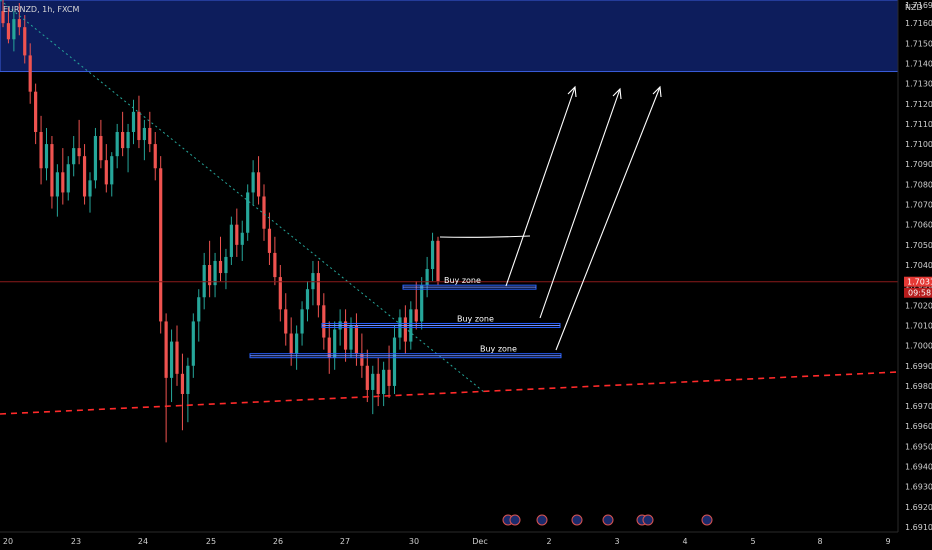 This screenshot has height=550, width=932. Describe the element at coordinates (919, 282) in the screenshot. I see `current-price-value: 1.70317` at that location.